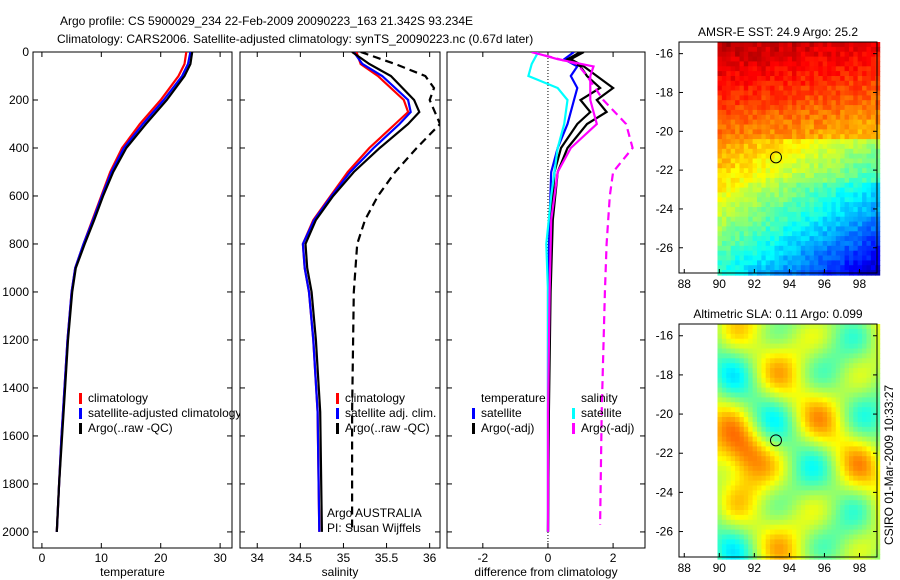 The height and width of the screenshot is (580, 900). I want to click on x-tick-label: 90, so click(720, 568).